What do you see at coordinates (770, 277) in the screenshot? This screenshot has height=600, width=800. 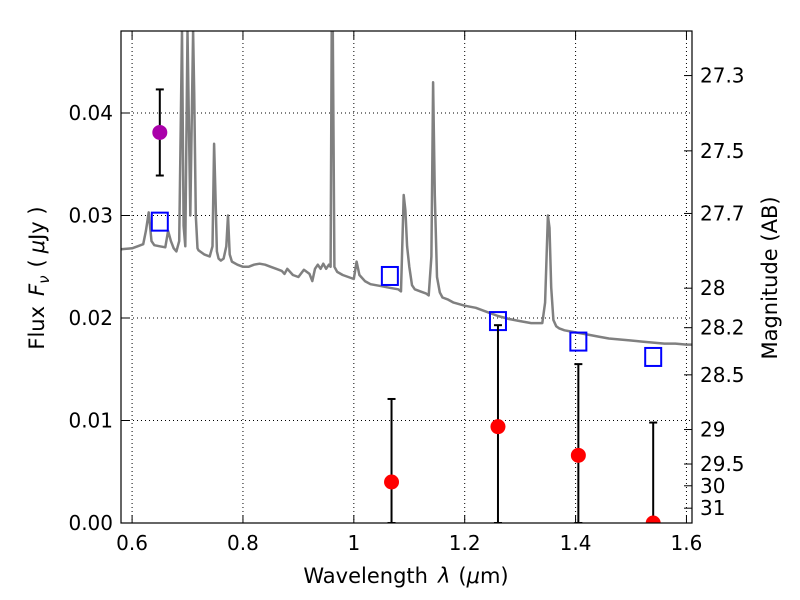 I see `y2-axis-label: Magnitude (AB)` at bounding box center [770, 277].